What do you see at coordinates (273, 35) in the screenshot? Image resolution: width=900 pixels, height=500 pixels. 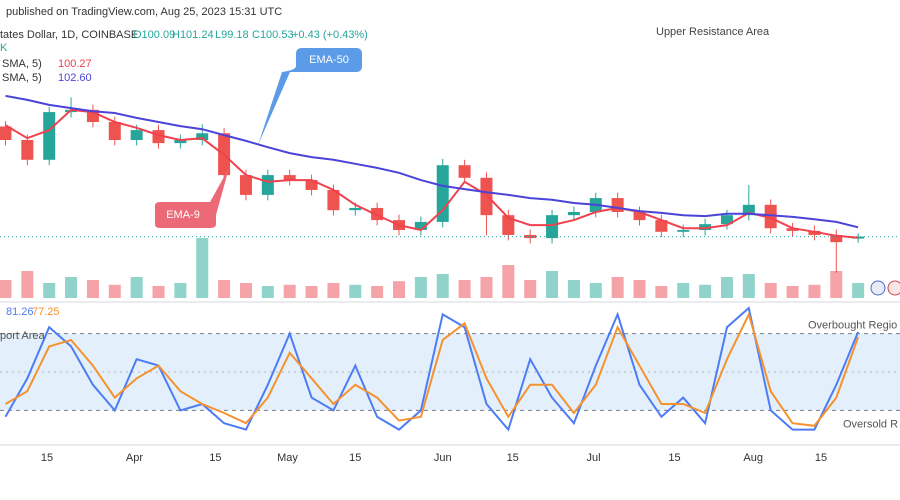 I see `ohlc-close: C100.53` at bounding box center [273, 35].